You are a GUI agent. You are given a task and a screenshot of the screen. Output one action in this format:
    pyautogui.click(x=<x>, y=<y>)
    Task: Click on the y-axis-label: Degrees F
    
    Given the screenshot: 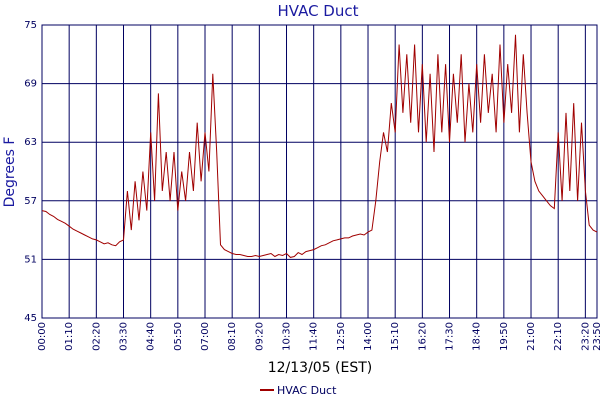 What is the action you would take?
    pyautogui.click(x=10, y=172)
    